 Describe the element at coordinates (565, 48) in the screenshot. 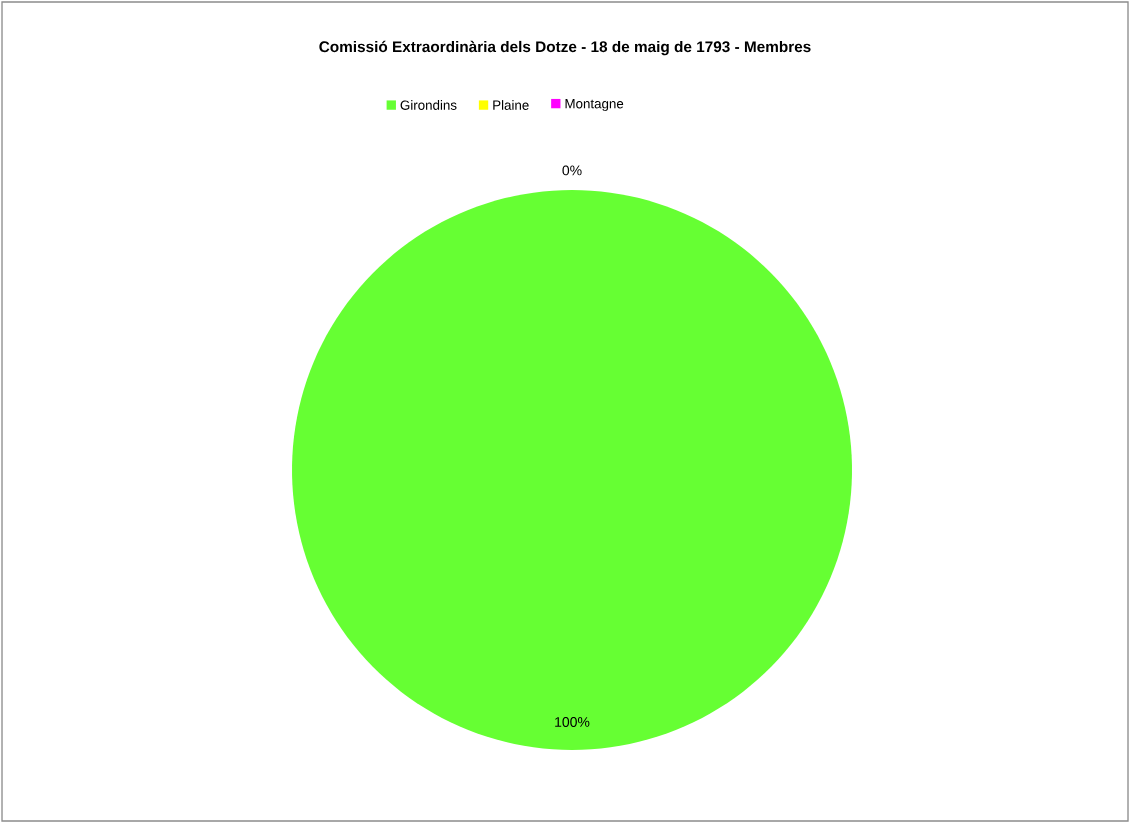

I see `chart-title: Comissió Extraordinària dels Dotze - 18 de maig de 1793 - Membres` at that location.